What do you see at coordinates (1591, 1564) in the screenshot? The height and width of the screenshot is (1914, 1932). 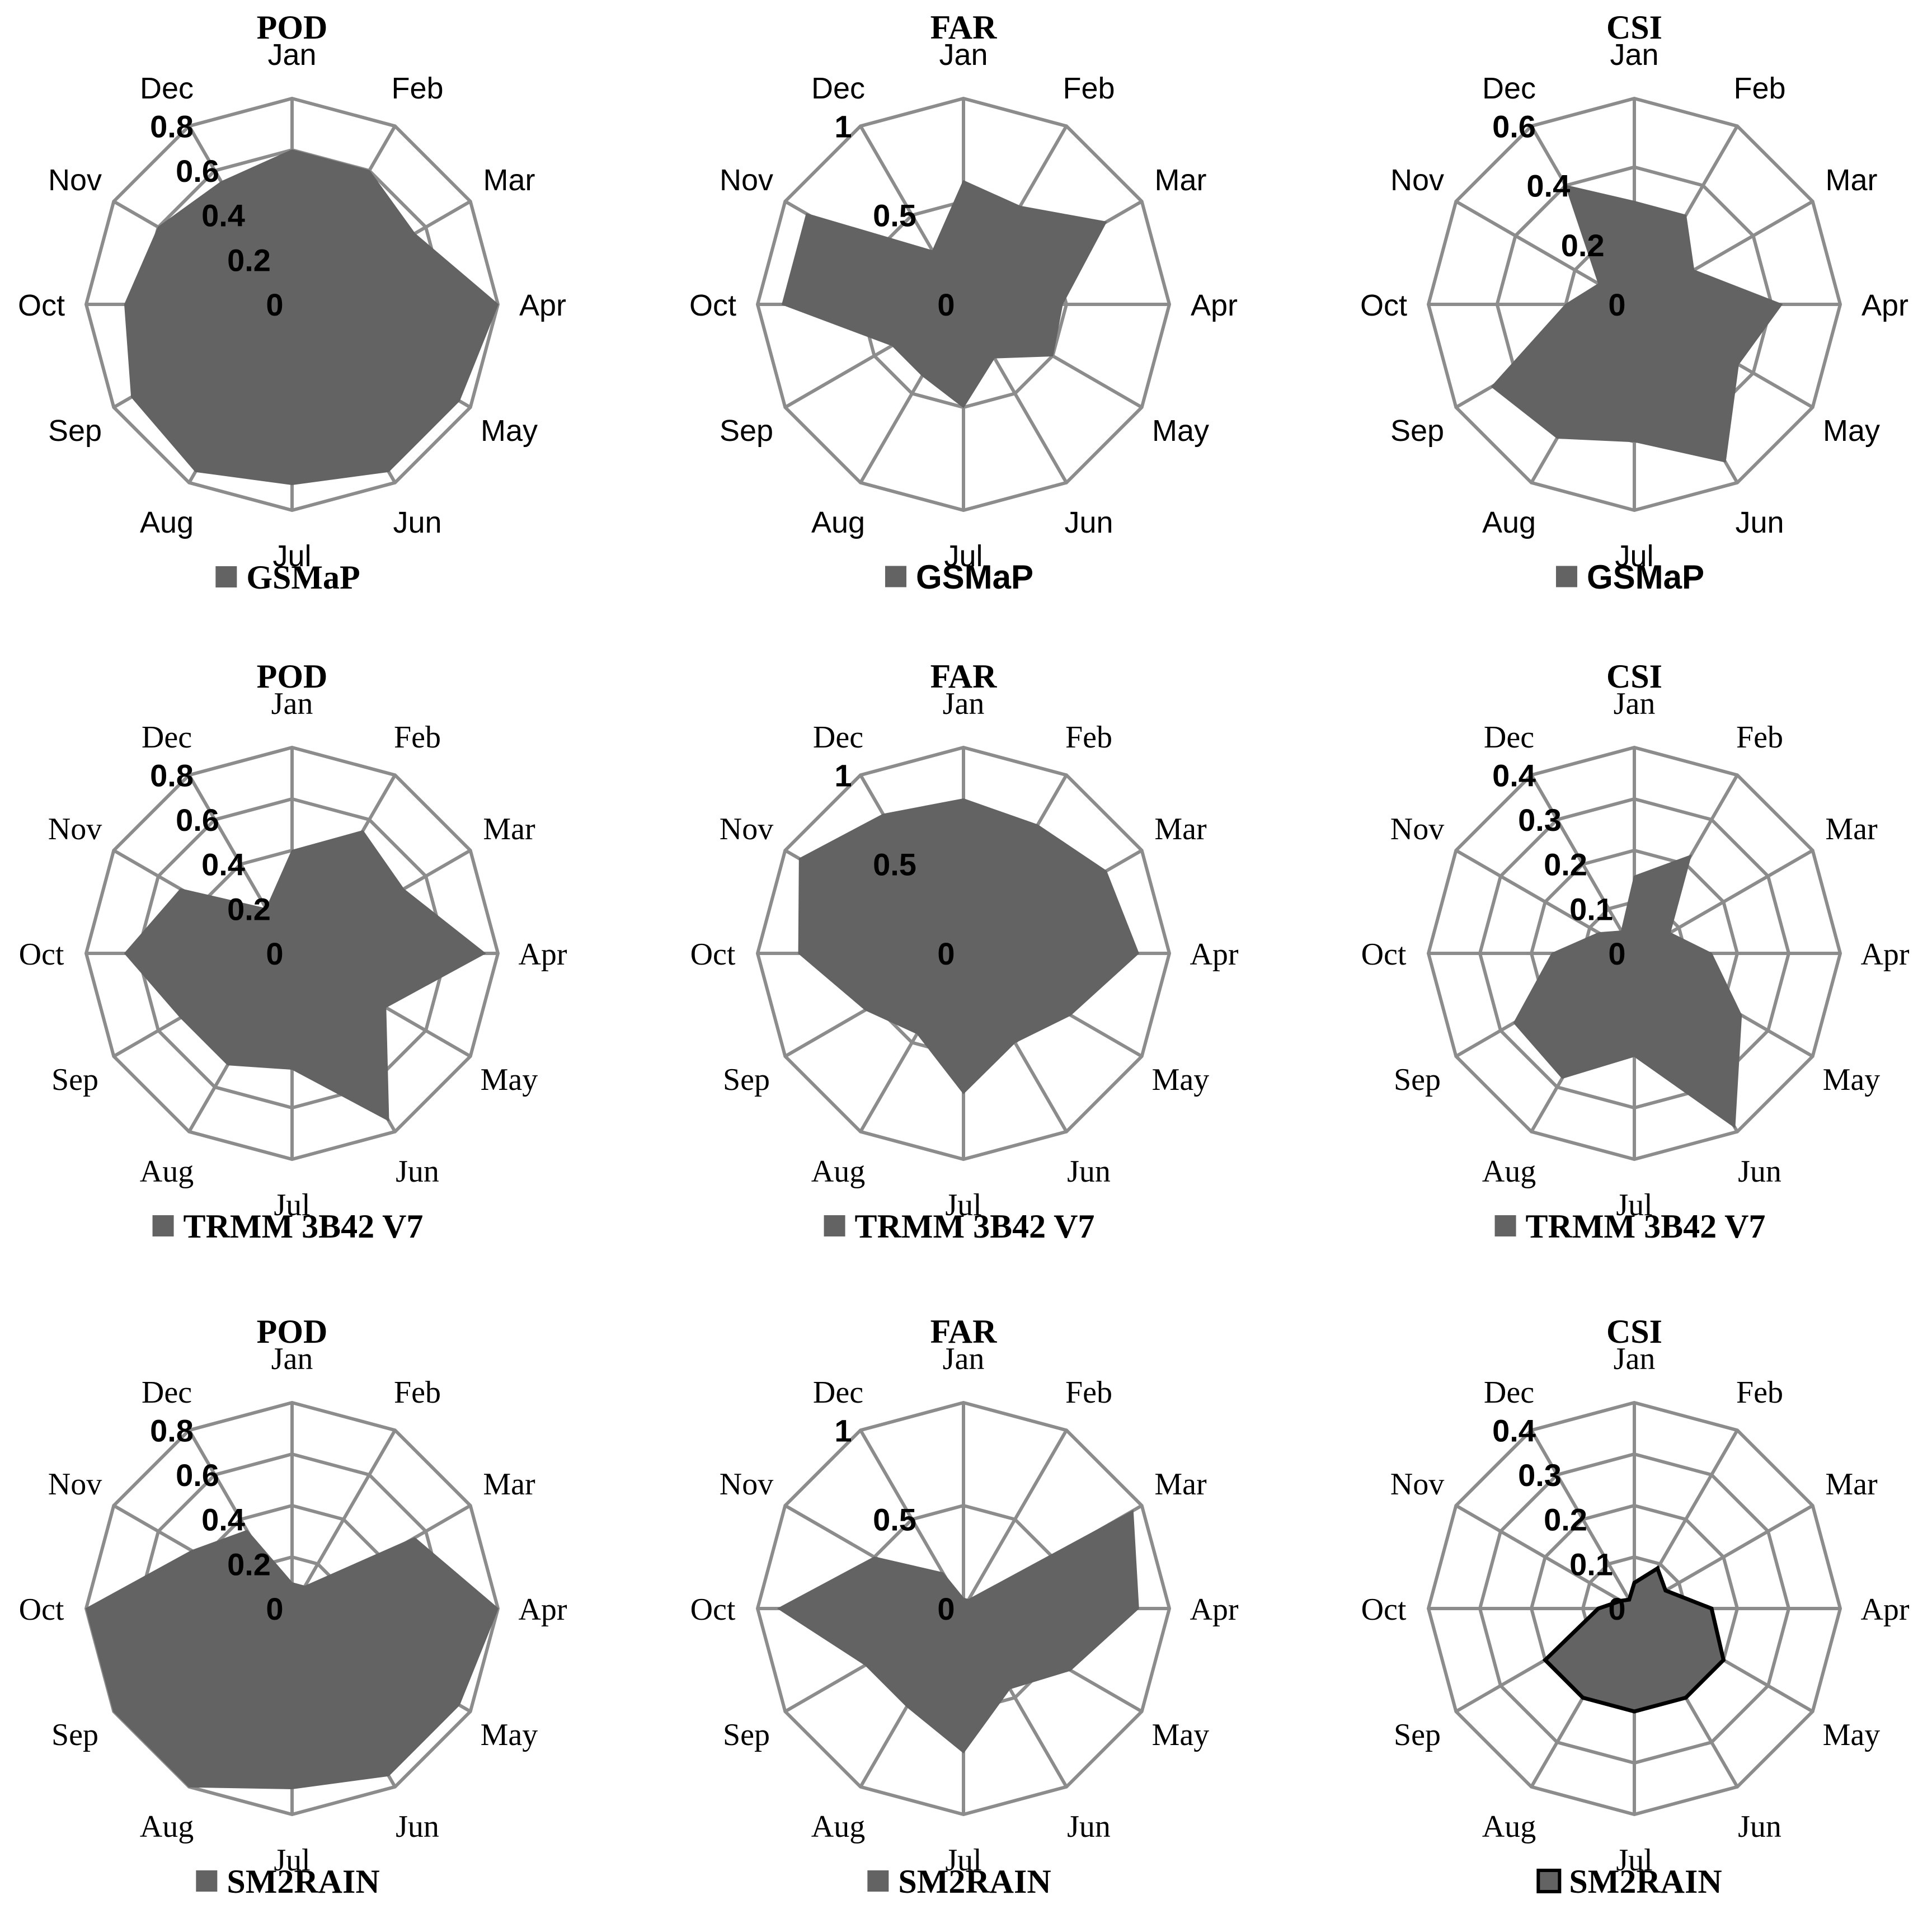 I see `tick-label: 0.1` at bounding box center [1591, 1564].